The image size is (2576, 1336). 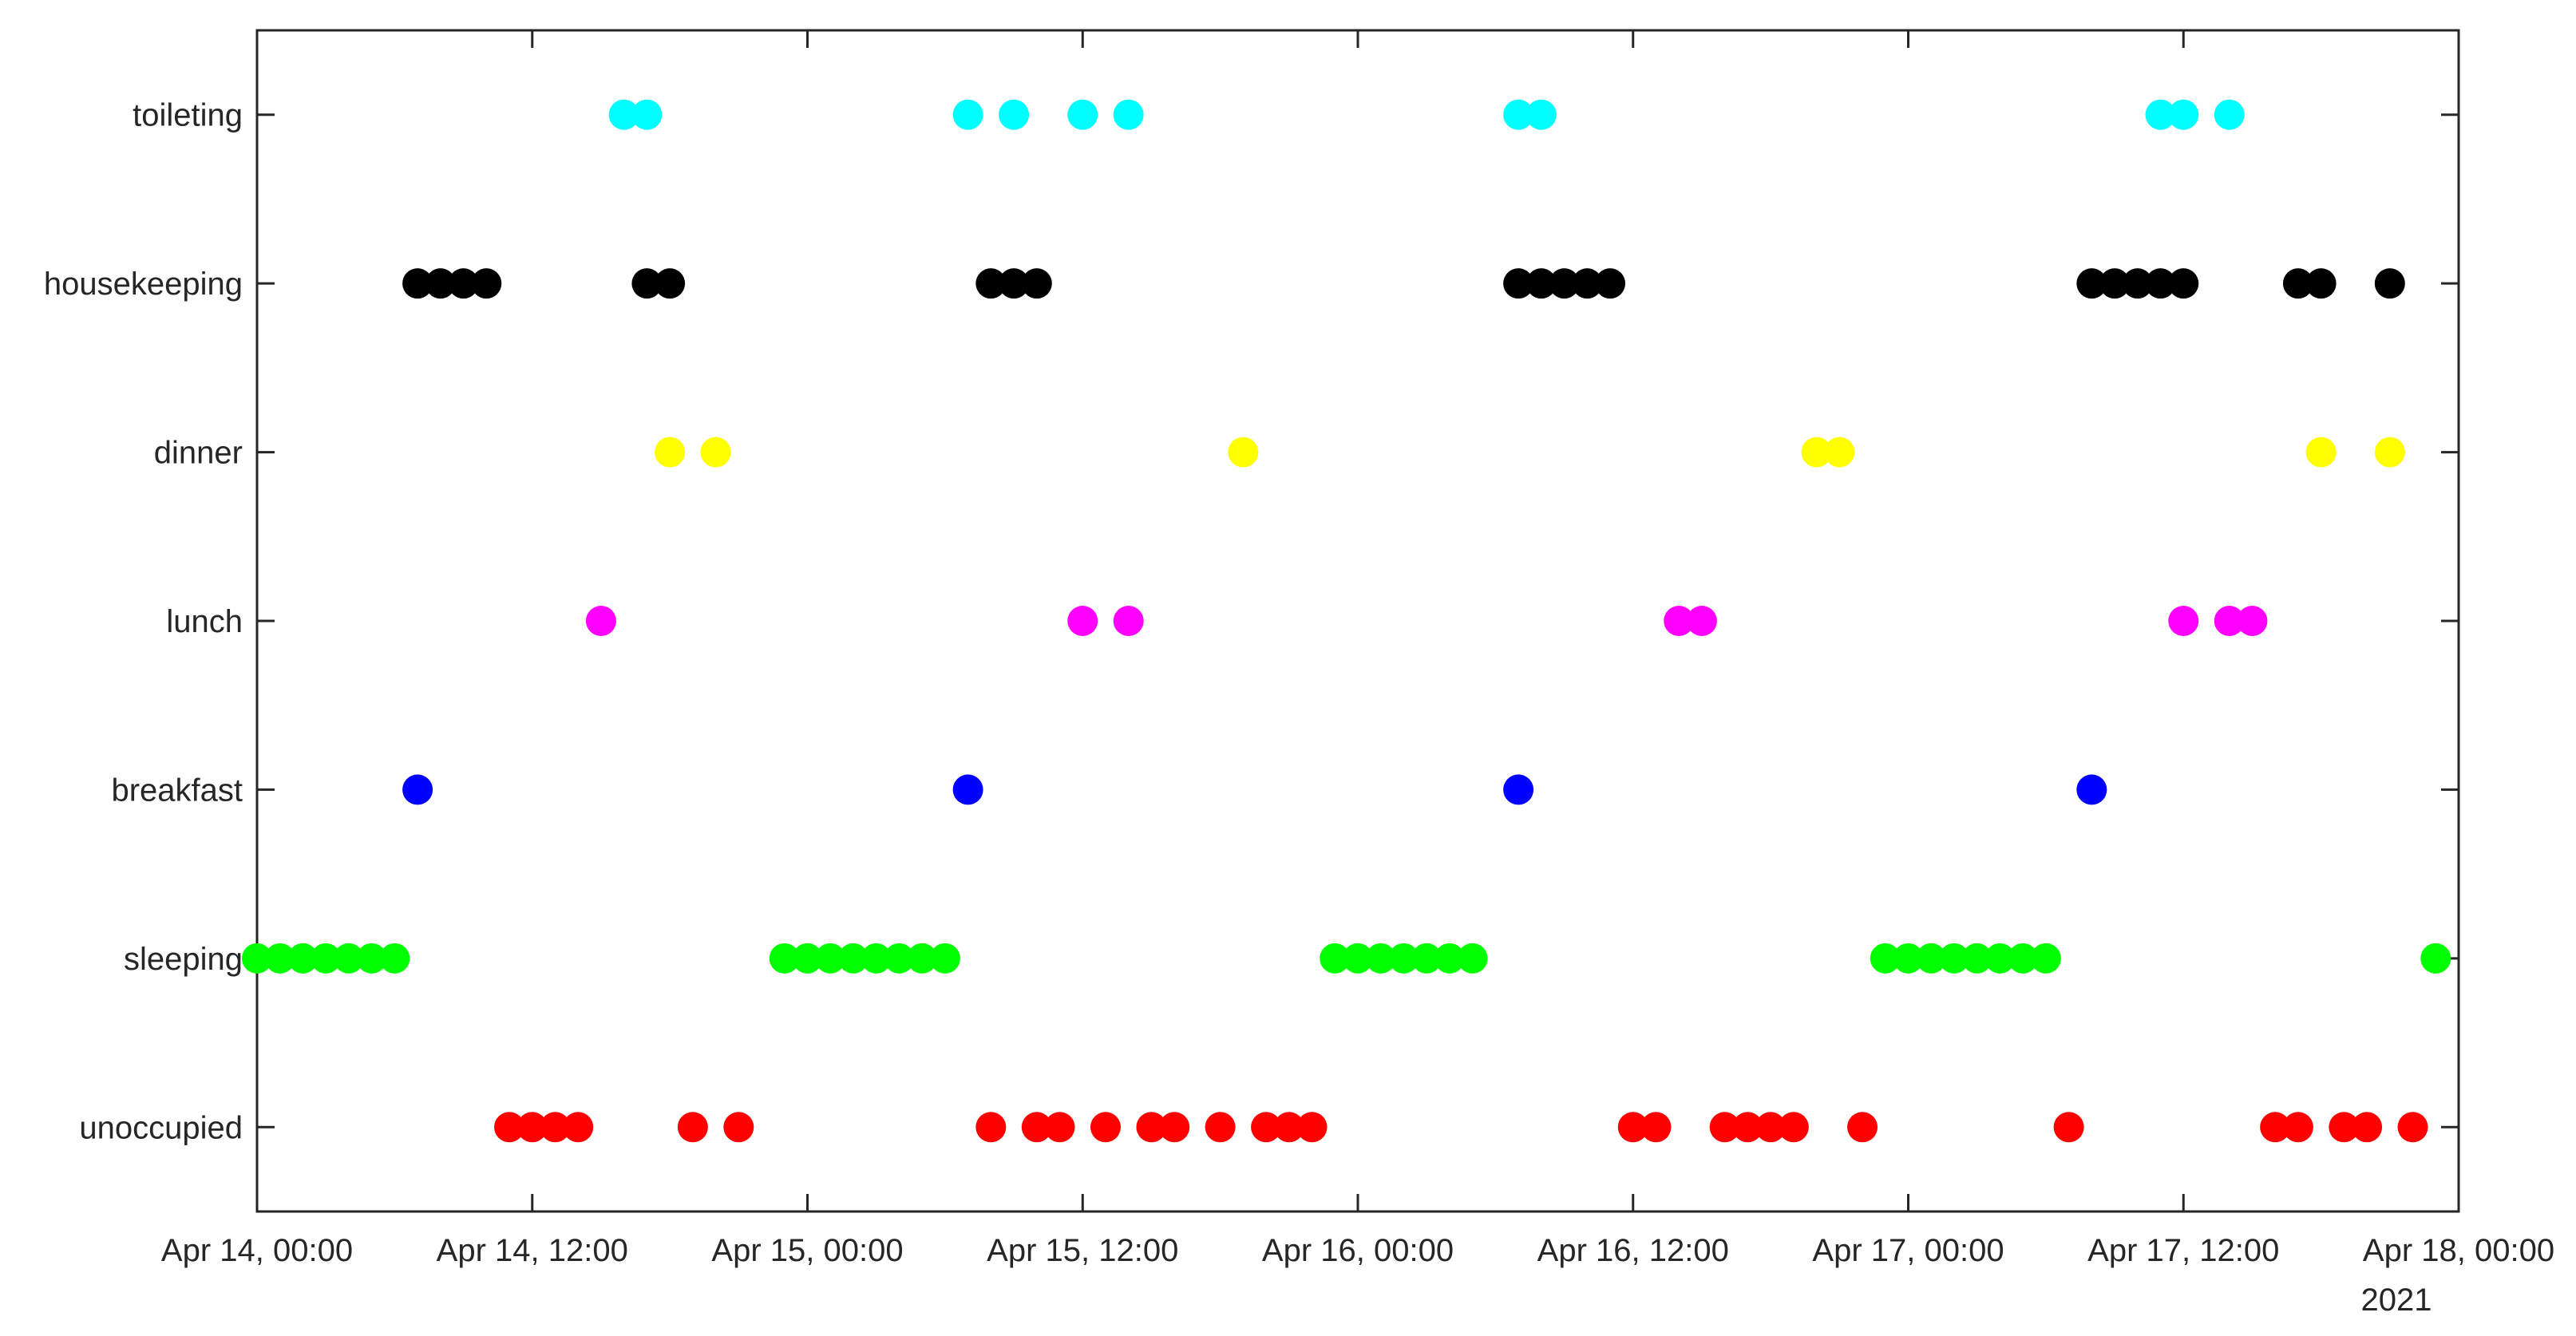 I want to click on x-tick-label: Apr 14, 00:00, so click(x=257, y=1250).